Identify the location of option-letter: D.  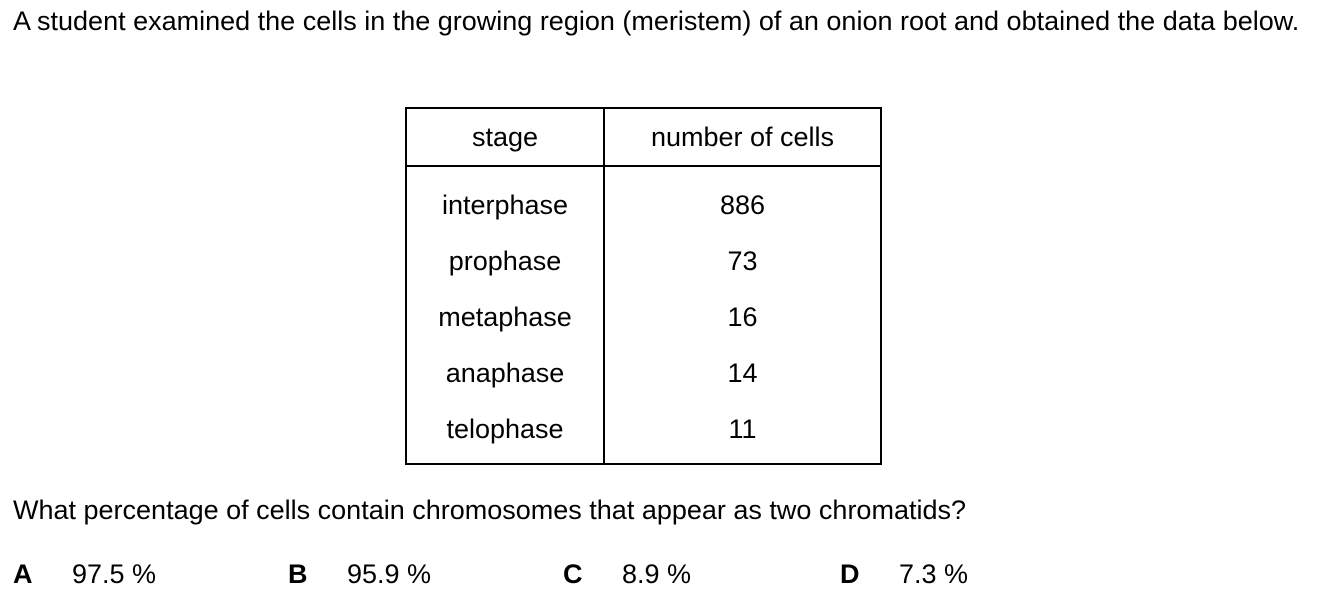
(850, 574).